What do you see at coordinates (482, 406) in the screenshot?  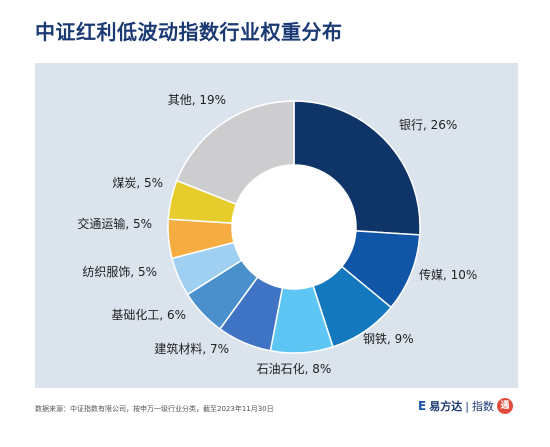 I see `brand-subtitle: 指数` at bounding box center [482, 406].